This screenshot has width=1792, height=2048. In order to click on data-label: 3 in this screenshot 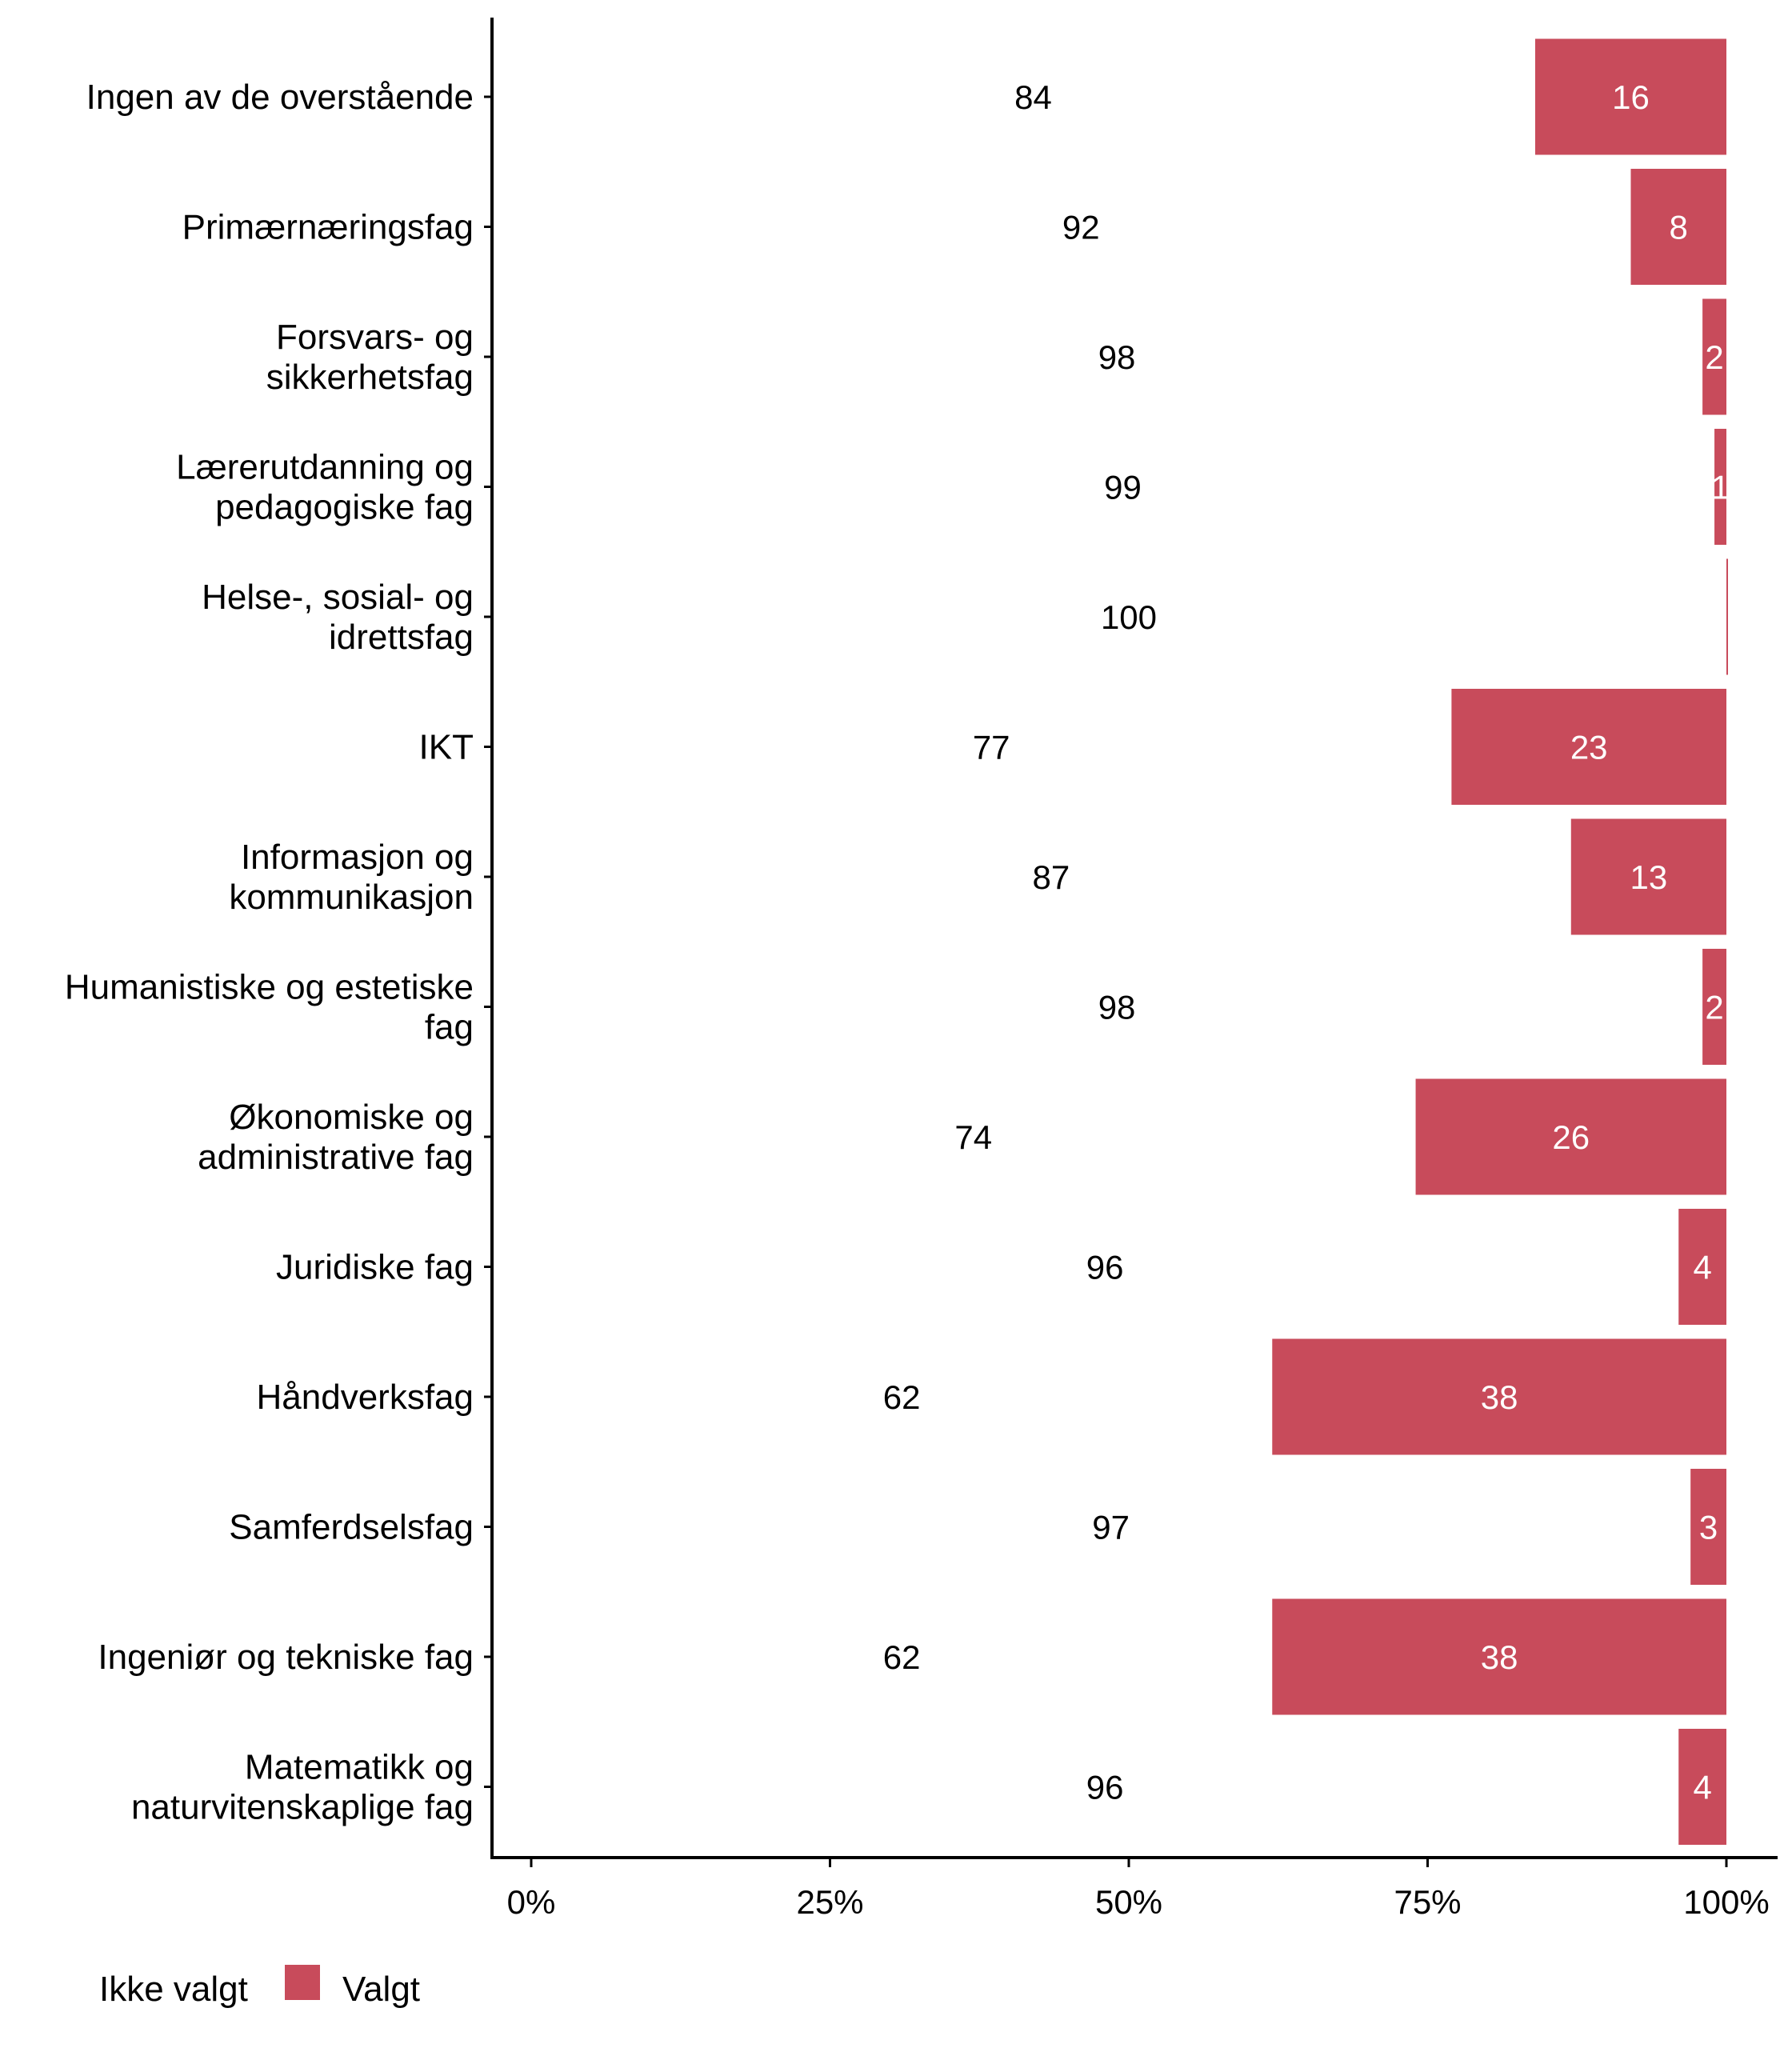, I will do `click(1708, 1527)`.